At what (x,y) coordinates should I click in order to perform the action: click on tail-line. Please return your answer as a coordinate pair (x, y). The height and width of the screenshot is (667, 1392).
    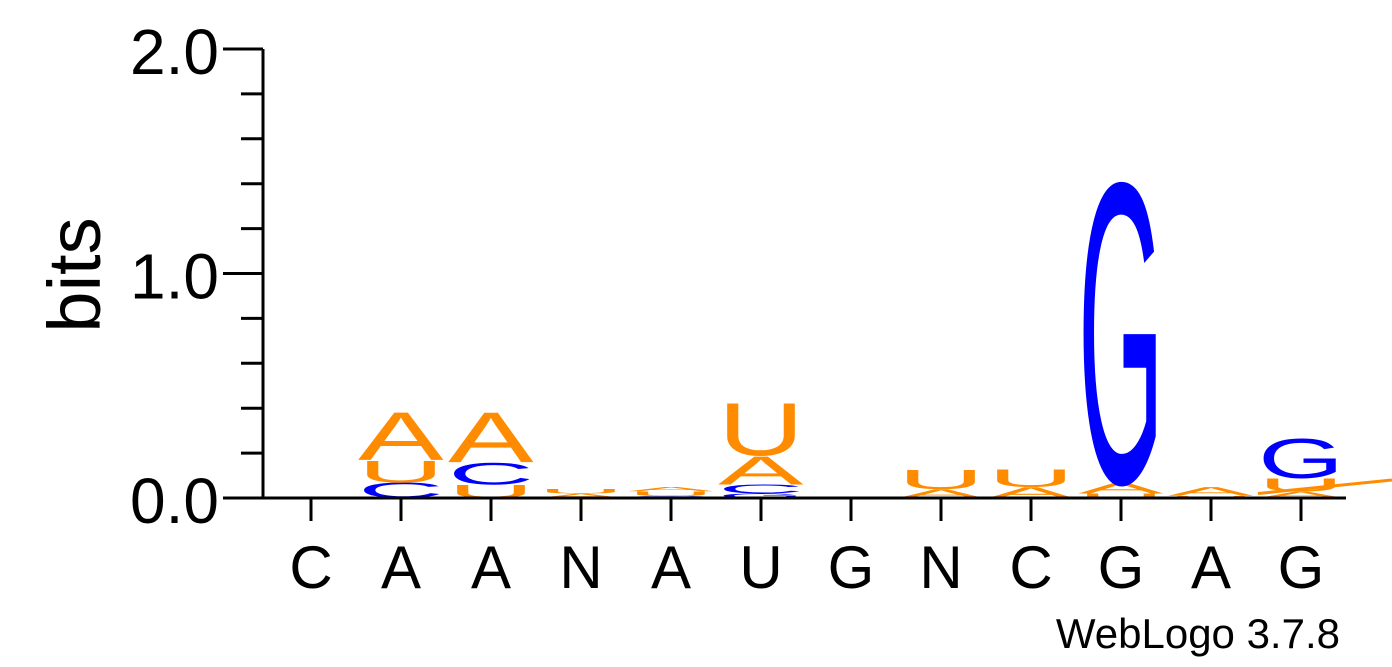
    Looking at the image, I should click on (1324, 487).